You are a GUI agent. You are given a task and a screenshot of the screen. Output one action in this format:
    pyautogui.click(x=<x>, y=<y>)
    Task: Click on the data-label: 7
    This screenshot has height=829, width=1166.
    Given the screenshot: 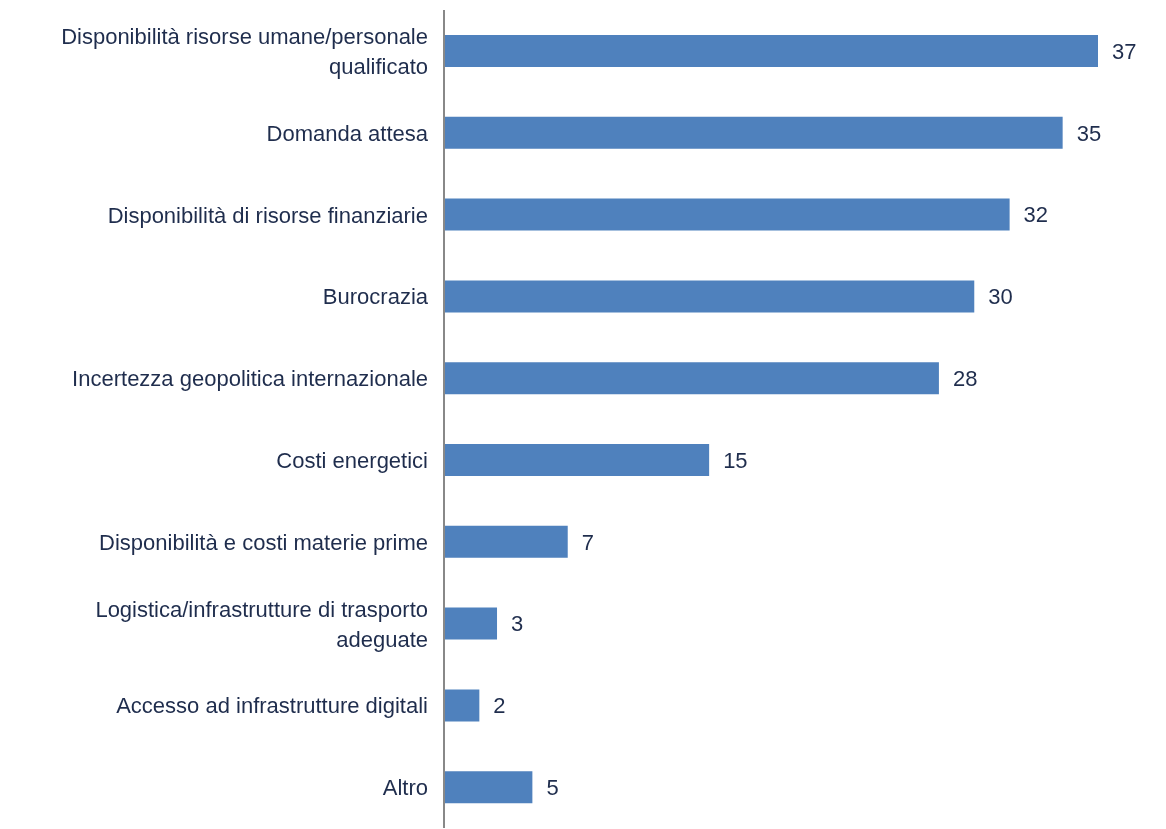 What is the action you would take?
    pyautogui.click(x=587, y=542)
    